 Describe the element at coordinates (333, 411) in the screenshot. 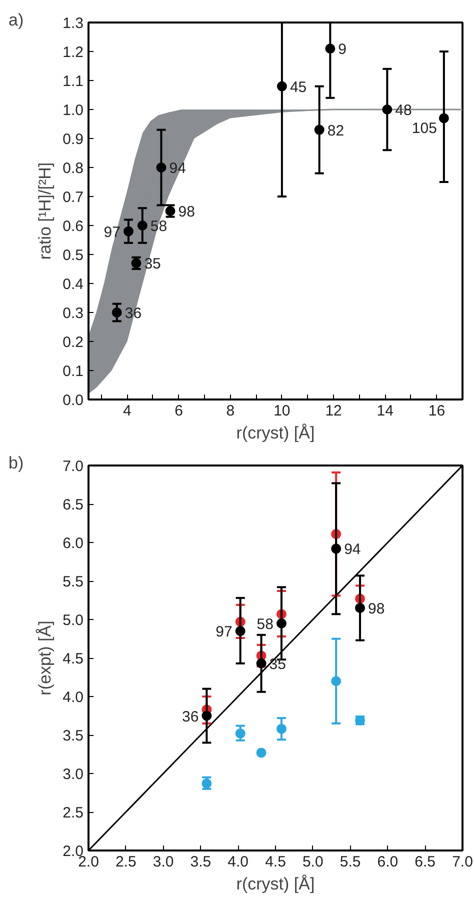

I see `x-tick-label: 12` at that location.